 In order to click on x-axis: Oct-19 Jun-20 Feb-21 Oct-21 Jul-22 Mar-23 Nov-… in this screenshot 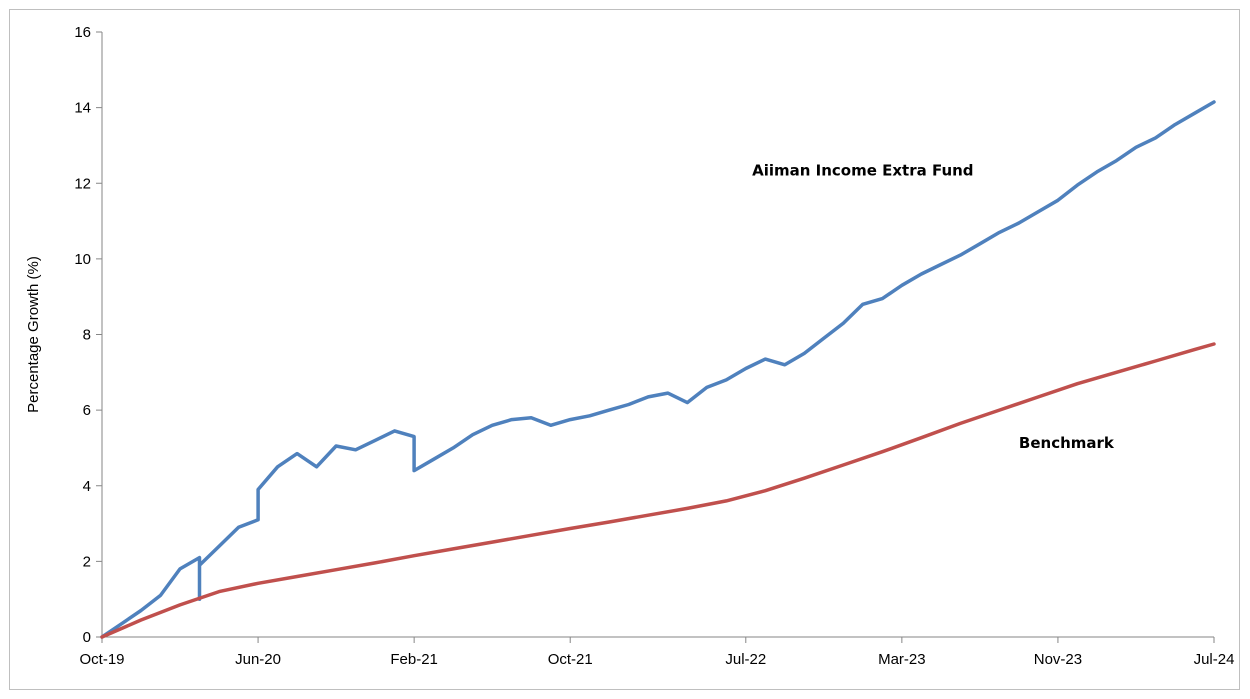, I will do `click(657, 652)`.